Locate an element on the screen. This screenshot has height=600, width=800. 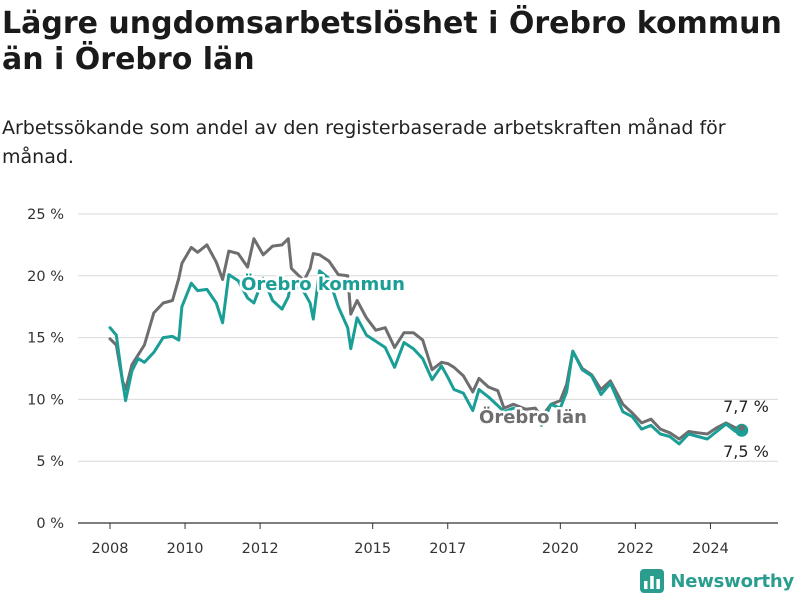
x-tick-label: 2020 is located at coordinates (560, 549).